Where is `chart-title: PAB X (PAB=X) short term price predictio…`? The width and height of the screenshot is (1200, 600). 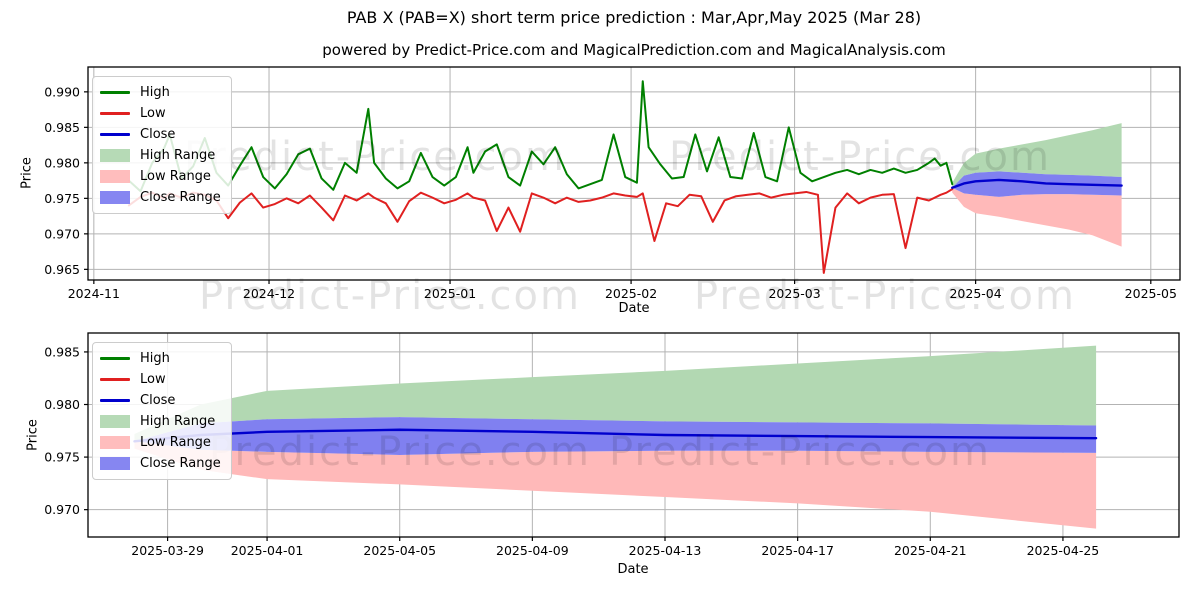
chart-title: PAB X (PAB=X) short term price predictio… is located at coordinates (634, 17).